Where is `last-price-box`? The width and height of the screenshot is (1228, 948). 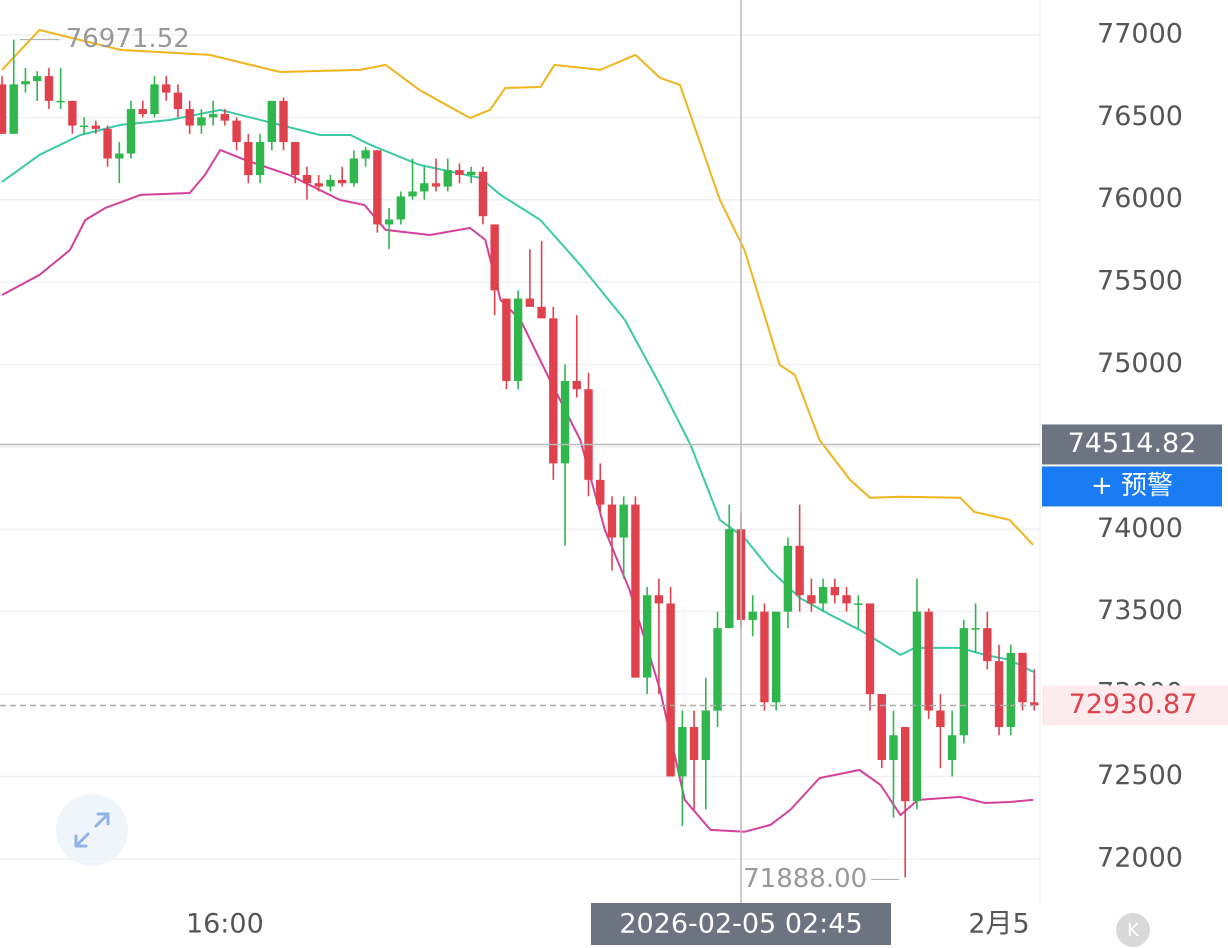
last-price-box is located at coordinates (1135, 705).